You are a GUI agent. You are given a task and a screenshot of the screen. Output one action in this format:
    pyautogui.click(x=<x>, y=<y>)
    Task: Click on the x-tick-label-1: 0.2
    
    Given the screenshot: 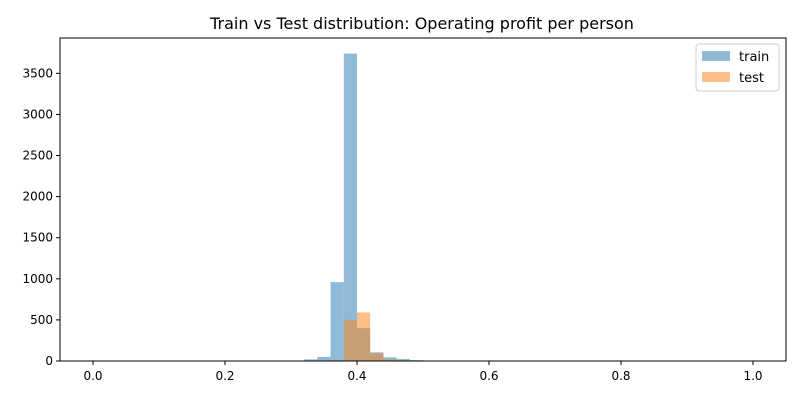 What is the action you would take?
    pyautogui.click(x=224, y=376)
    